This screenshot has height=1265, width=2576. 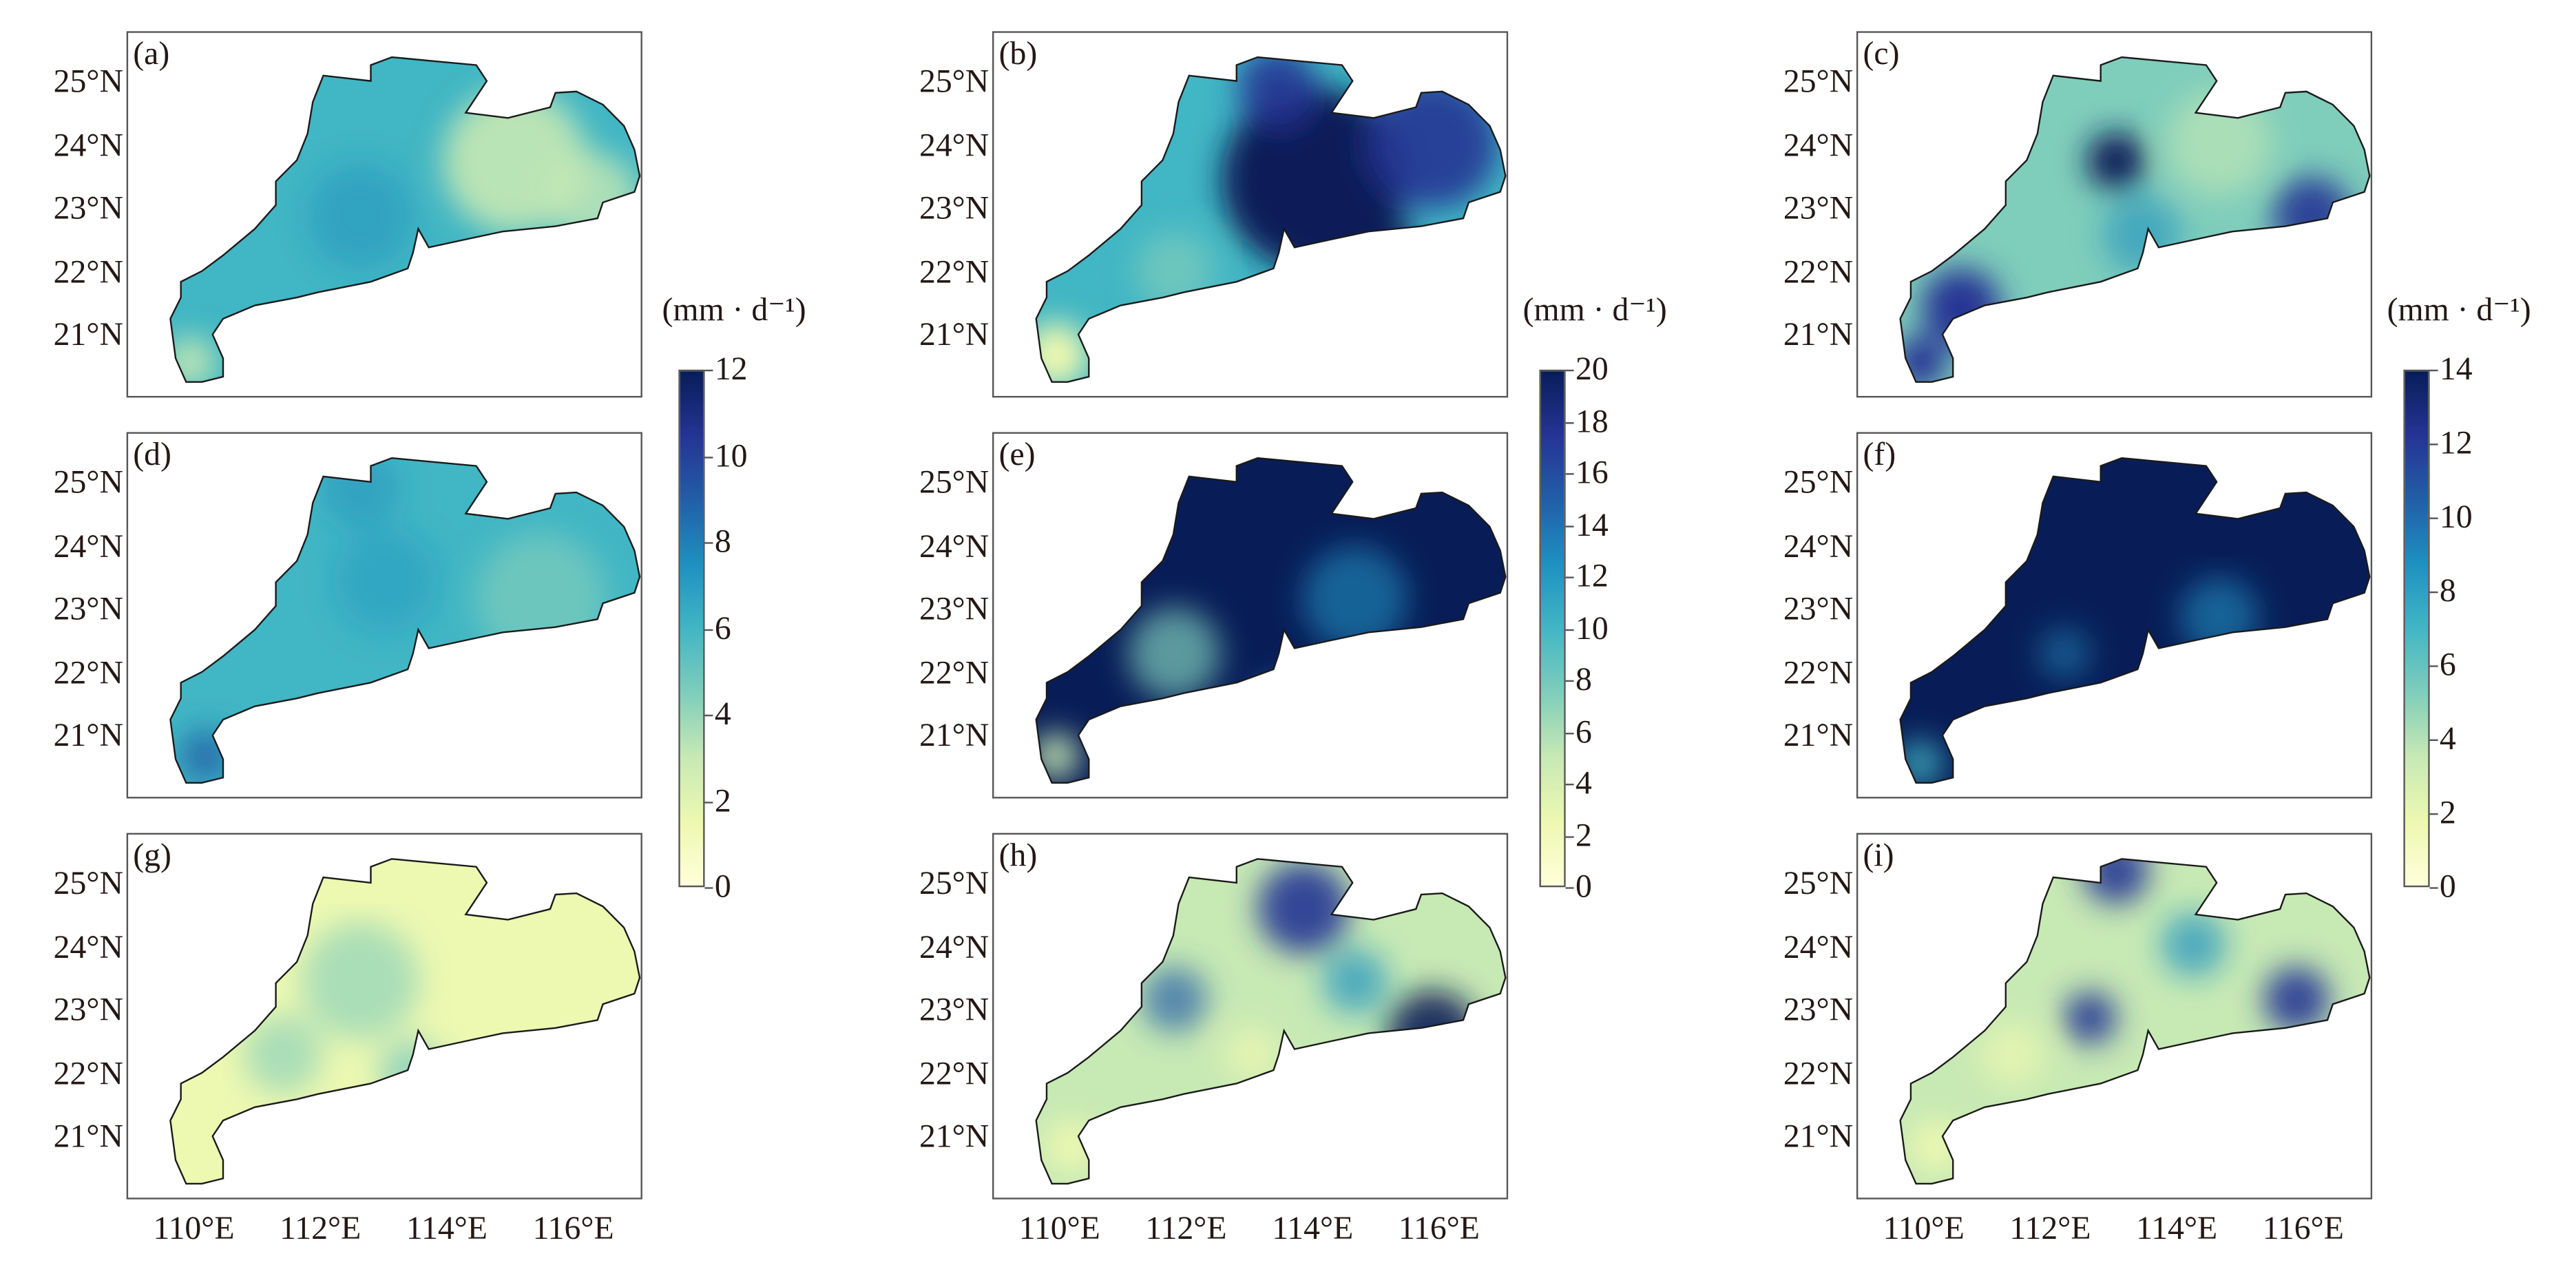 I want to click on map-panel-h: (h), so click(x=1250, y=1017).